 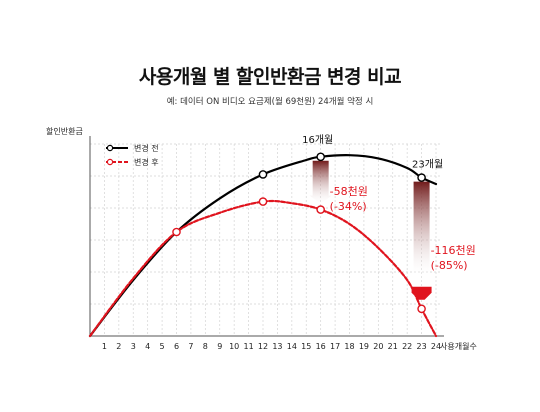 I want to click on x-tick-label: 14, so click(x=292, y=346).